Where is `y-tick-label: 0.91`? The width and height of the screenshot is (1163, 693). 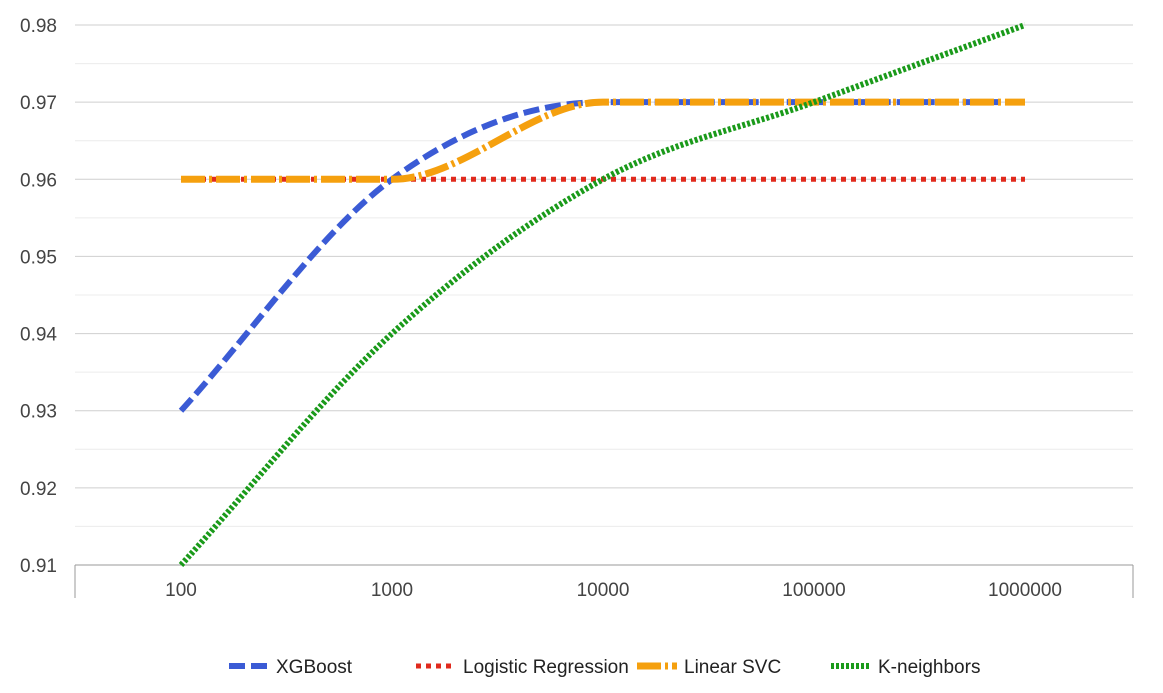
y-tick-label: 0.91 is located at coordinates (38, 566).